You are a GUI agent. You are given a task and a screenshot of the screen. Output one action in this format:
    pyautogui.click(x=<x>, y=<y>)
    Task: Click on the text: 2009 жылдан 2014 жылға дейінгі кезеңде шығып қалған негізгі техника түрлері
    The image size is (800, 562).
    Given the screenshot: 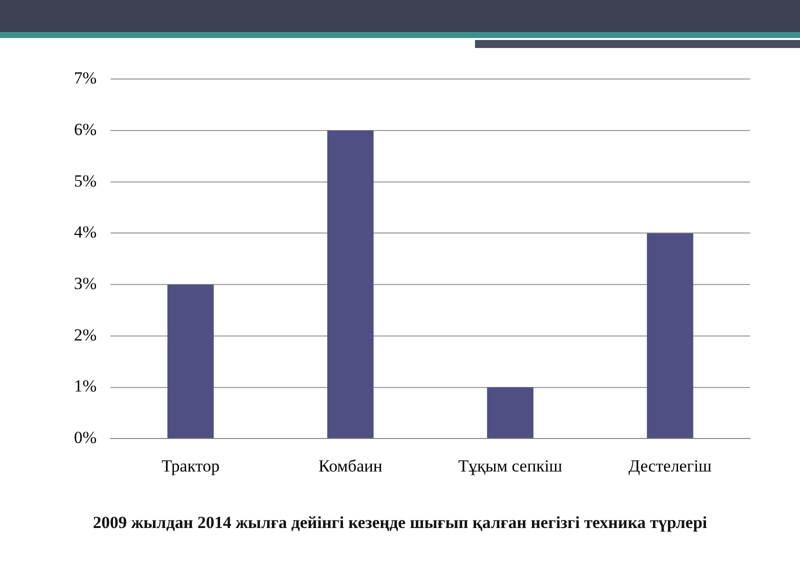 What is the action you would take?
    pyautogui.click(x=400, y=522)
    